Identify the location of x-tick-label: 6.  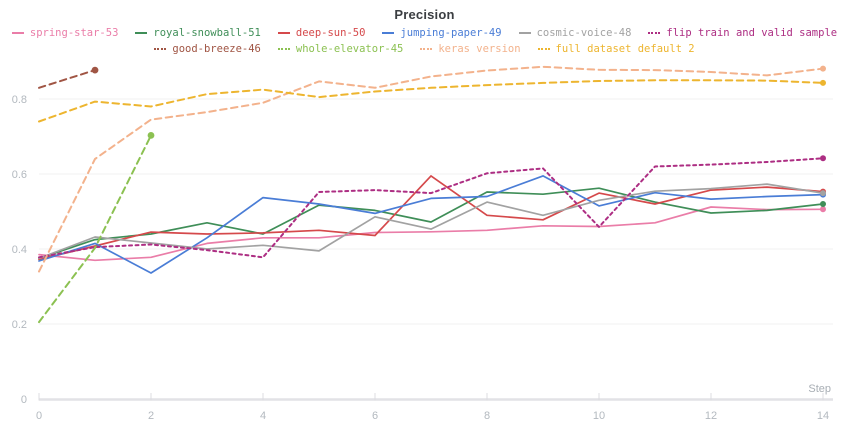
(375, 416).